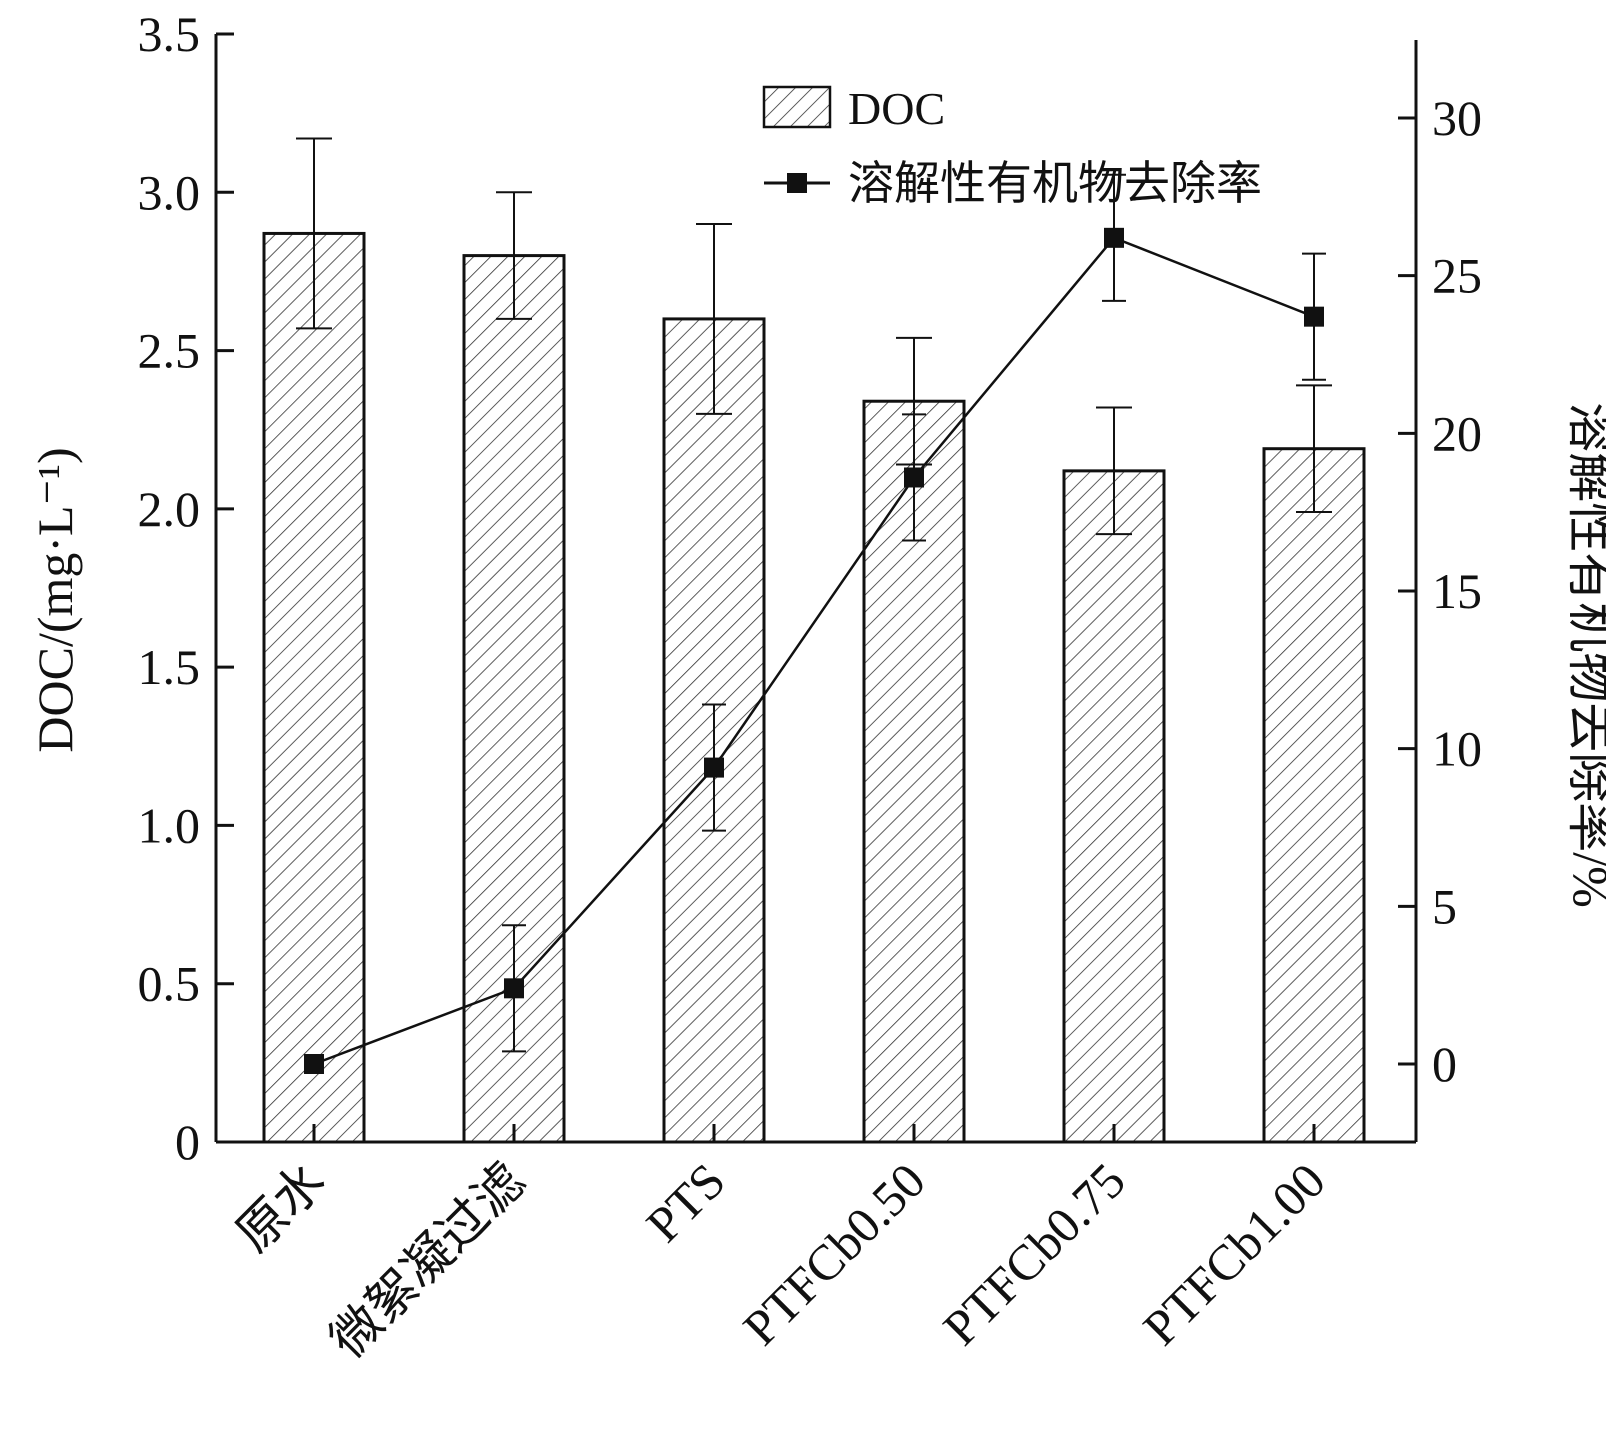  Describe the element at coordinates (1444, 1064) in the screenshot. I see `right-tick-label: 0` at that location.